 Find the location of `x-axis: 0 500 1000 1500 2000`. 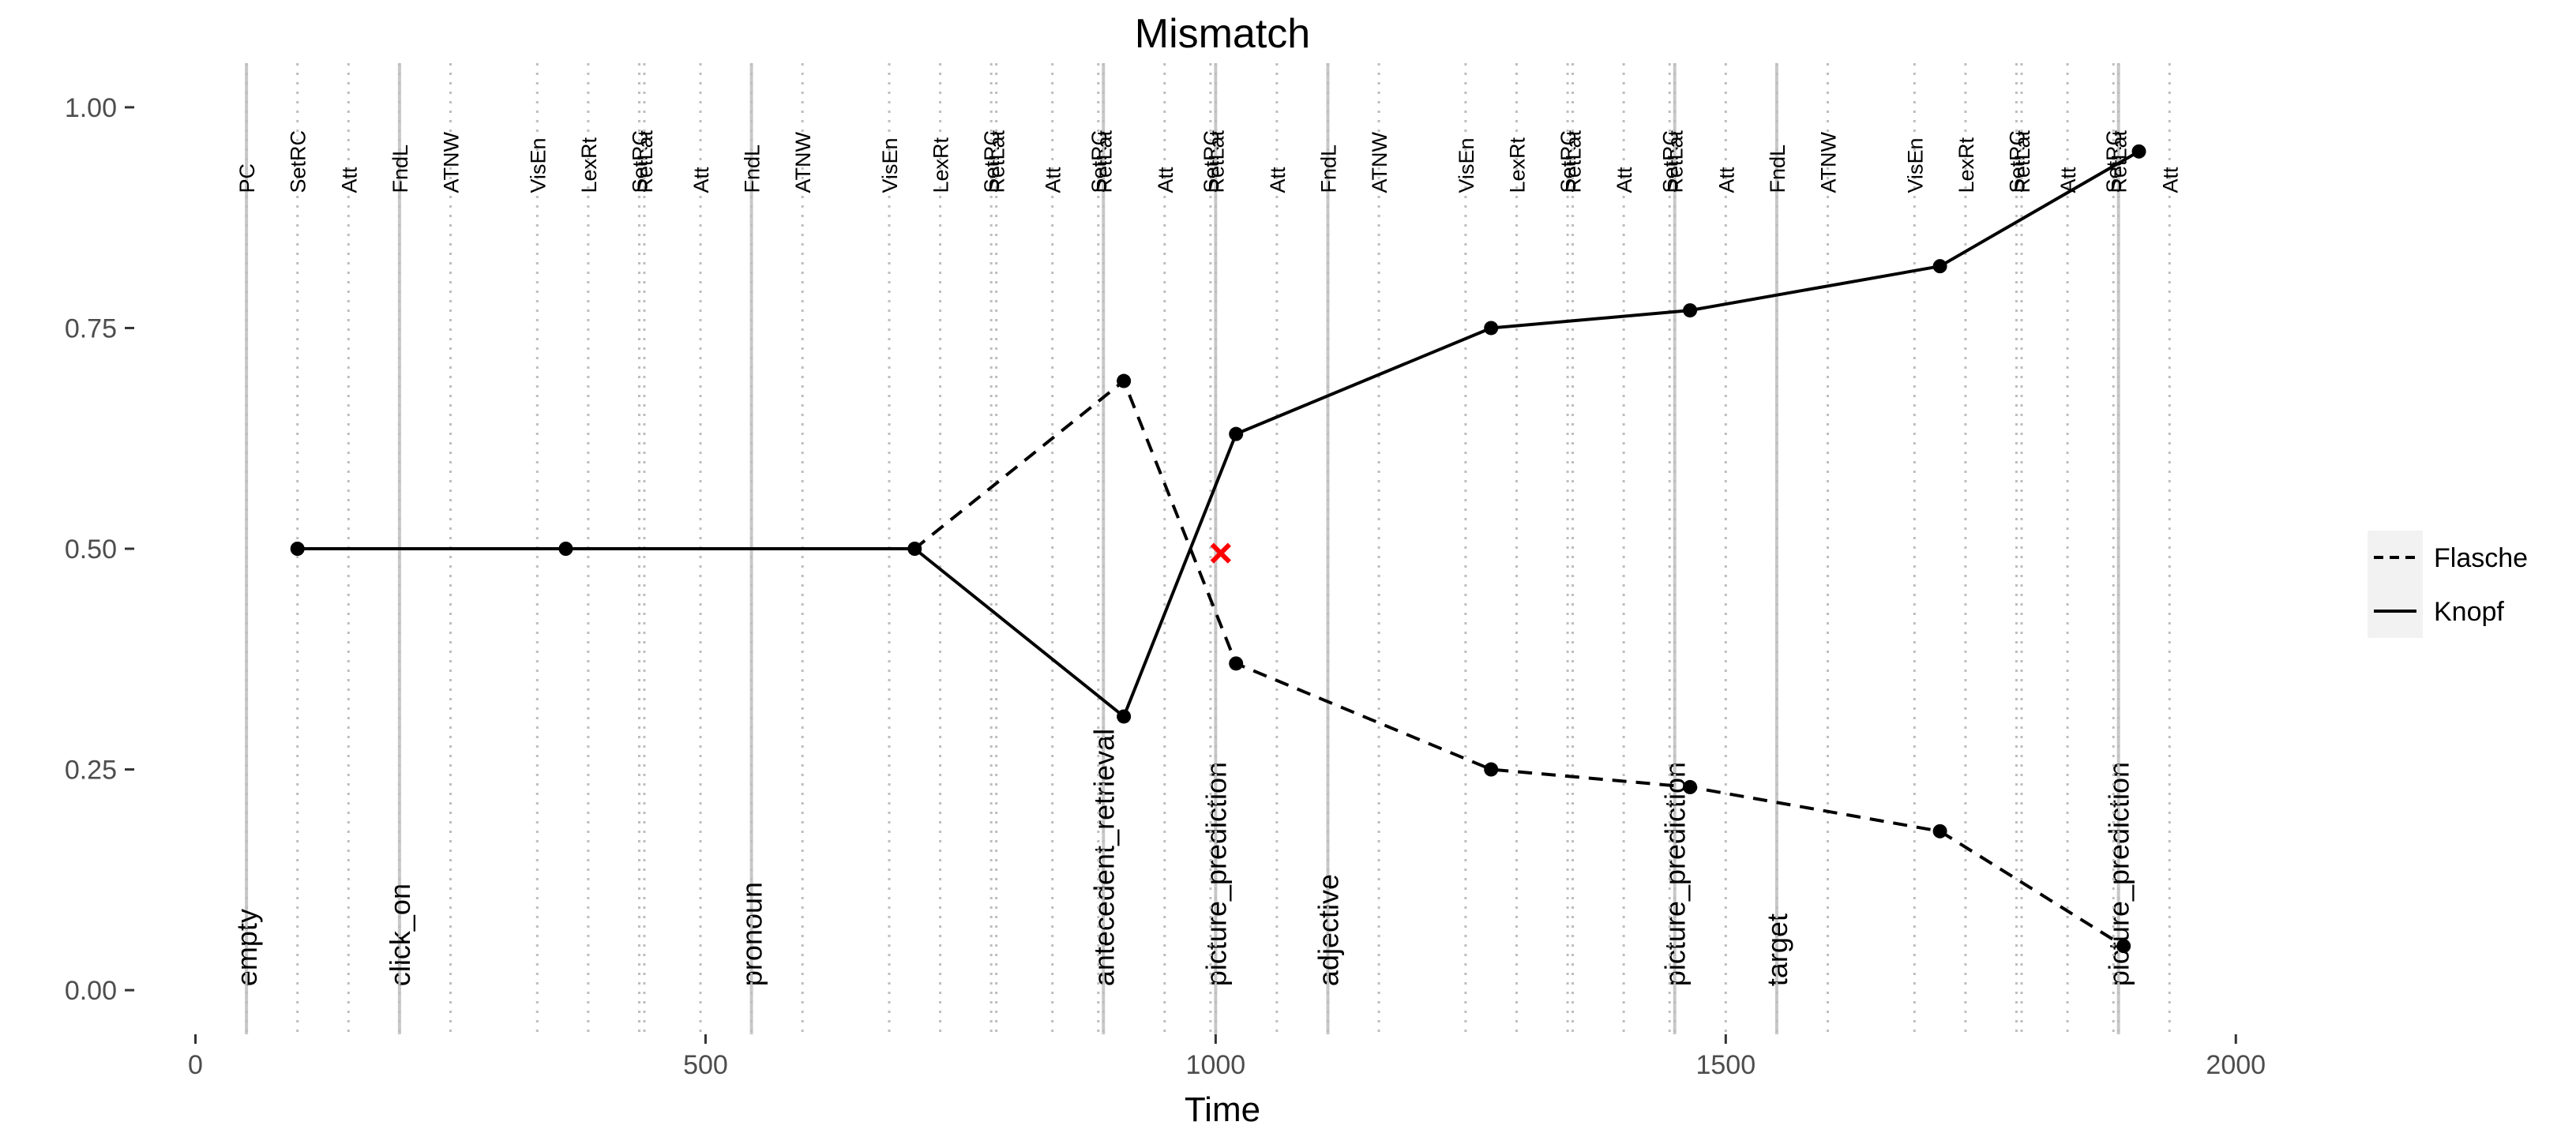

x-axis: 0 500 1000 1500 2000 is located at coordinates (1227, 1057).